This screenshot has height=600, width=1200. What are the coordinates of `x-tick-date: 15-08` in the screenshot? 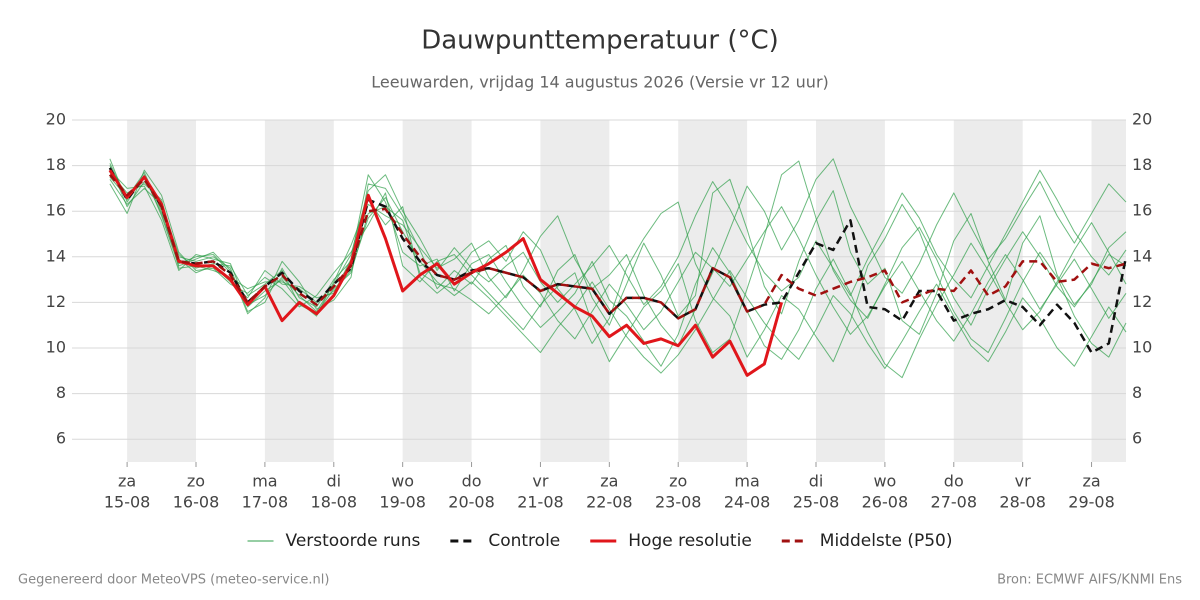 It's located at (127, 502).